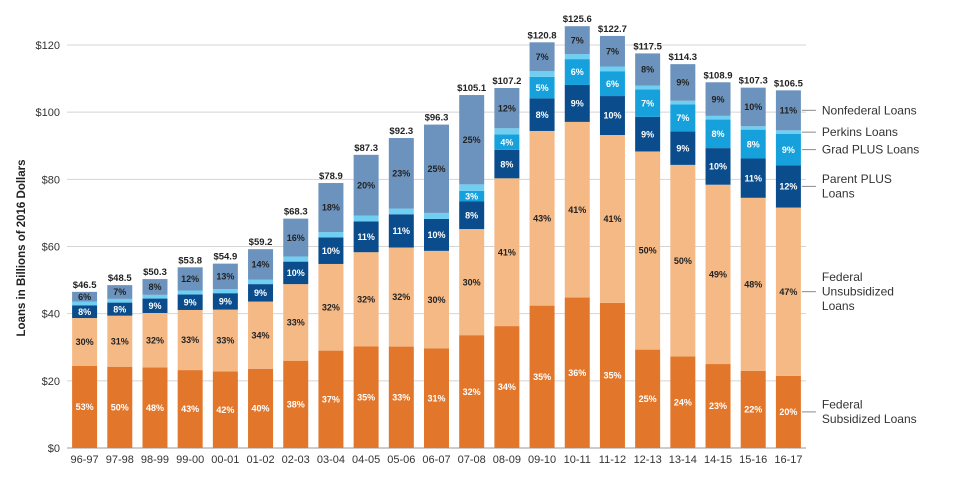 The image size is (960, 484). I want to click on segment-label: 4%, so click(506, 142).